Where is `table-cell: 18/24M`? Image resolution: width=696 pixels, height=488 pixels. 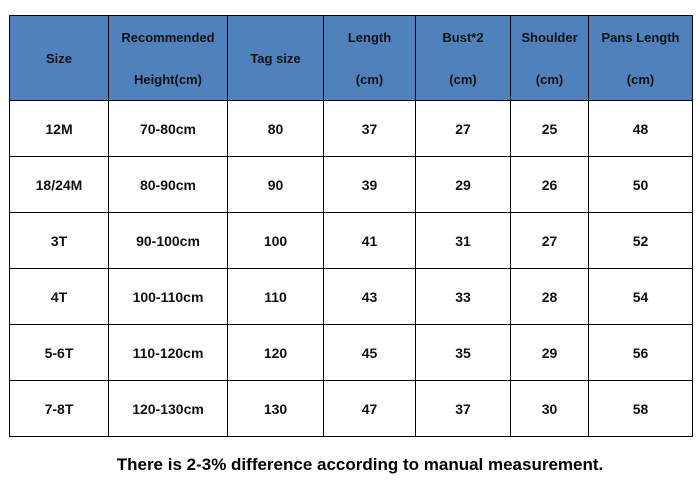 table-cell: 18/24M is located at coordinates (59, 184).